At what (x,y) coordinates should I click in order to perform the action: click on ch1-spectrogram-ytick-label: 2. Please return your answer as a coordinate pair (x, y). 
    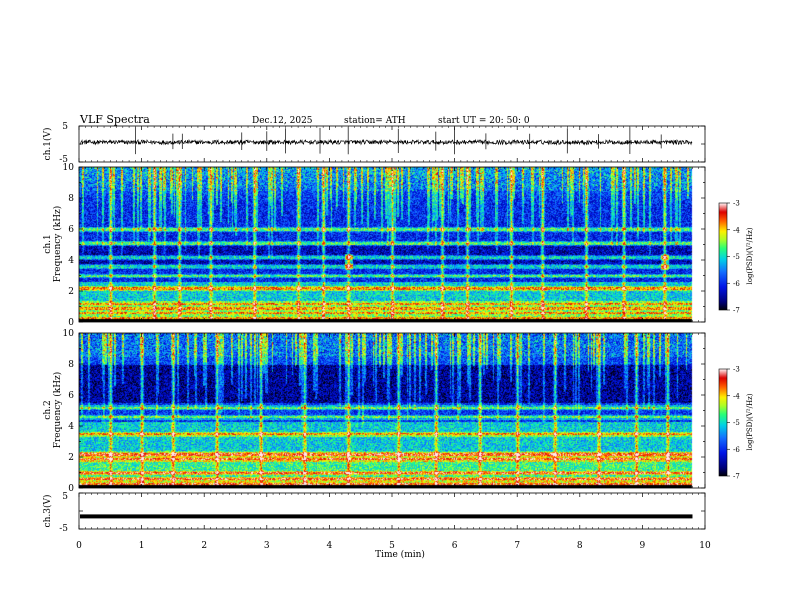
    Looking at the image, I should click on (71, 292).